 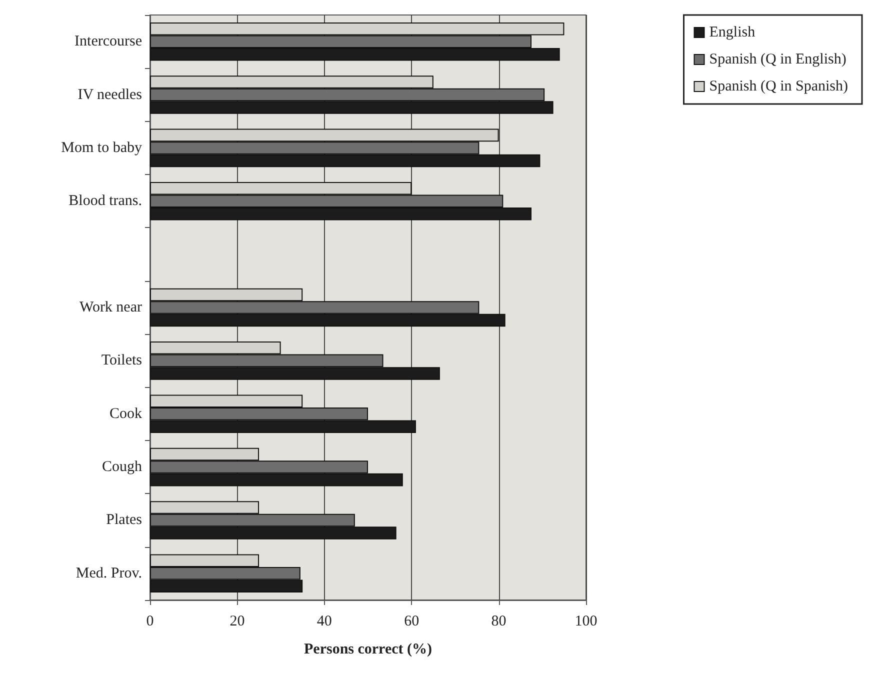 What do you see at coordinates (110, 94) in the screenshot?
I see `y-tick-label: IV needles` at bounding box center [110, 94].